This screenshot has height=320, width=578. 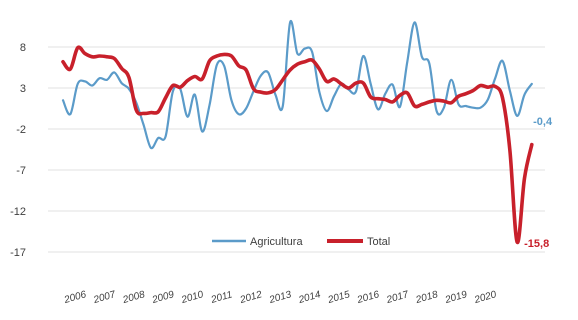 I want to click on x-tick-label: 2013, so click(x=280, y=297).